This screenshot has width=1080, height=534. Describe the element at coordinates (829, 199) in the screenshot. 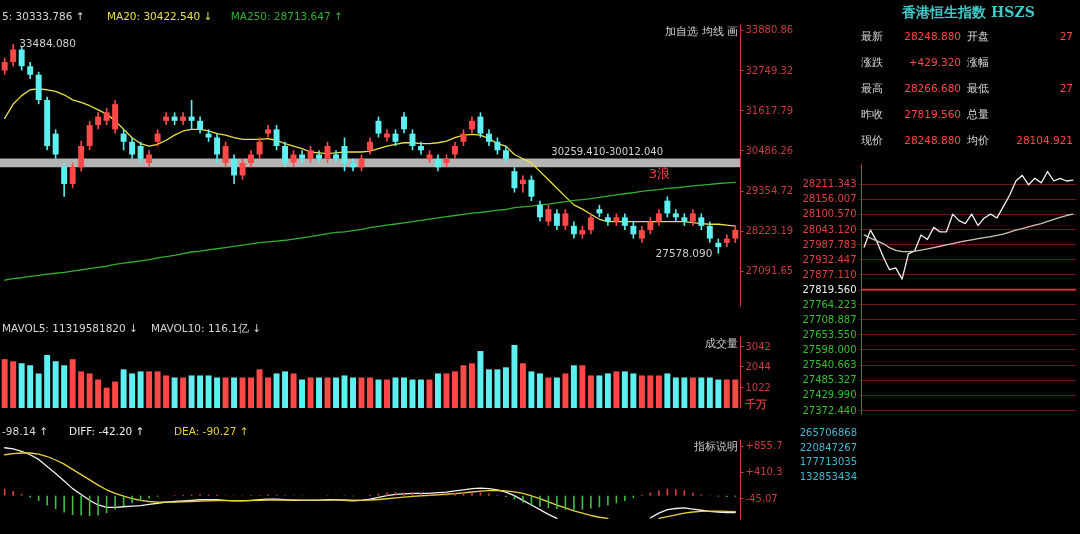

I see `y-tick-label: 28156.007` at that location.